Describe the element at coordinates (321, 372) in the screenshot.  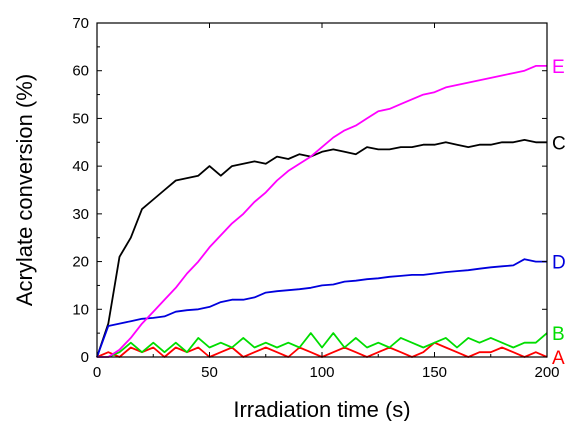
I see `x-tick-label: 100` at that location.